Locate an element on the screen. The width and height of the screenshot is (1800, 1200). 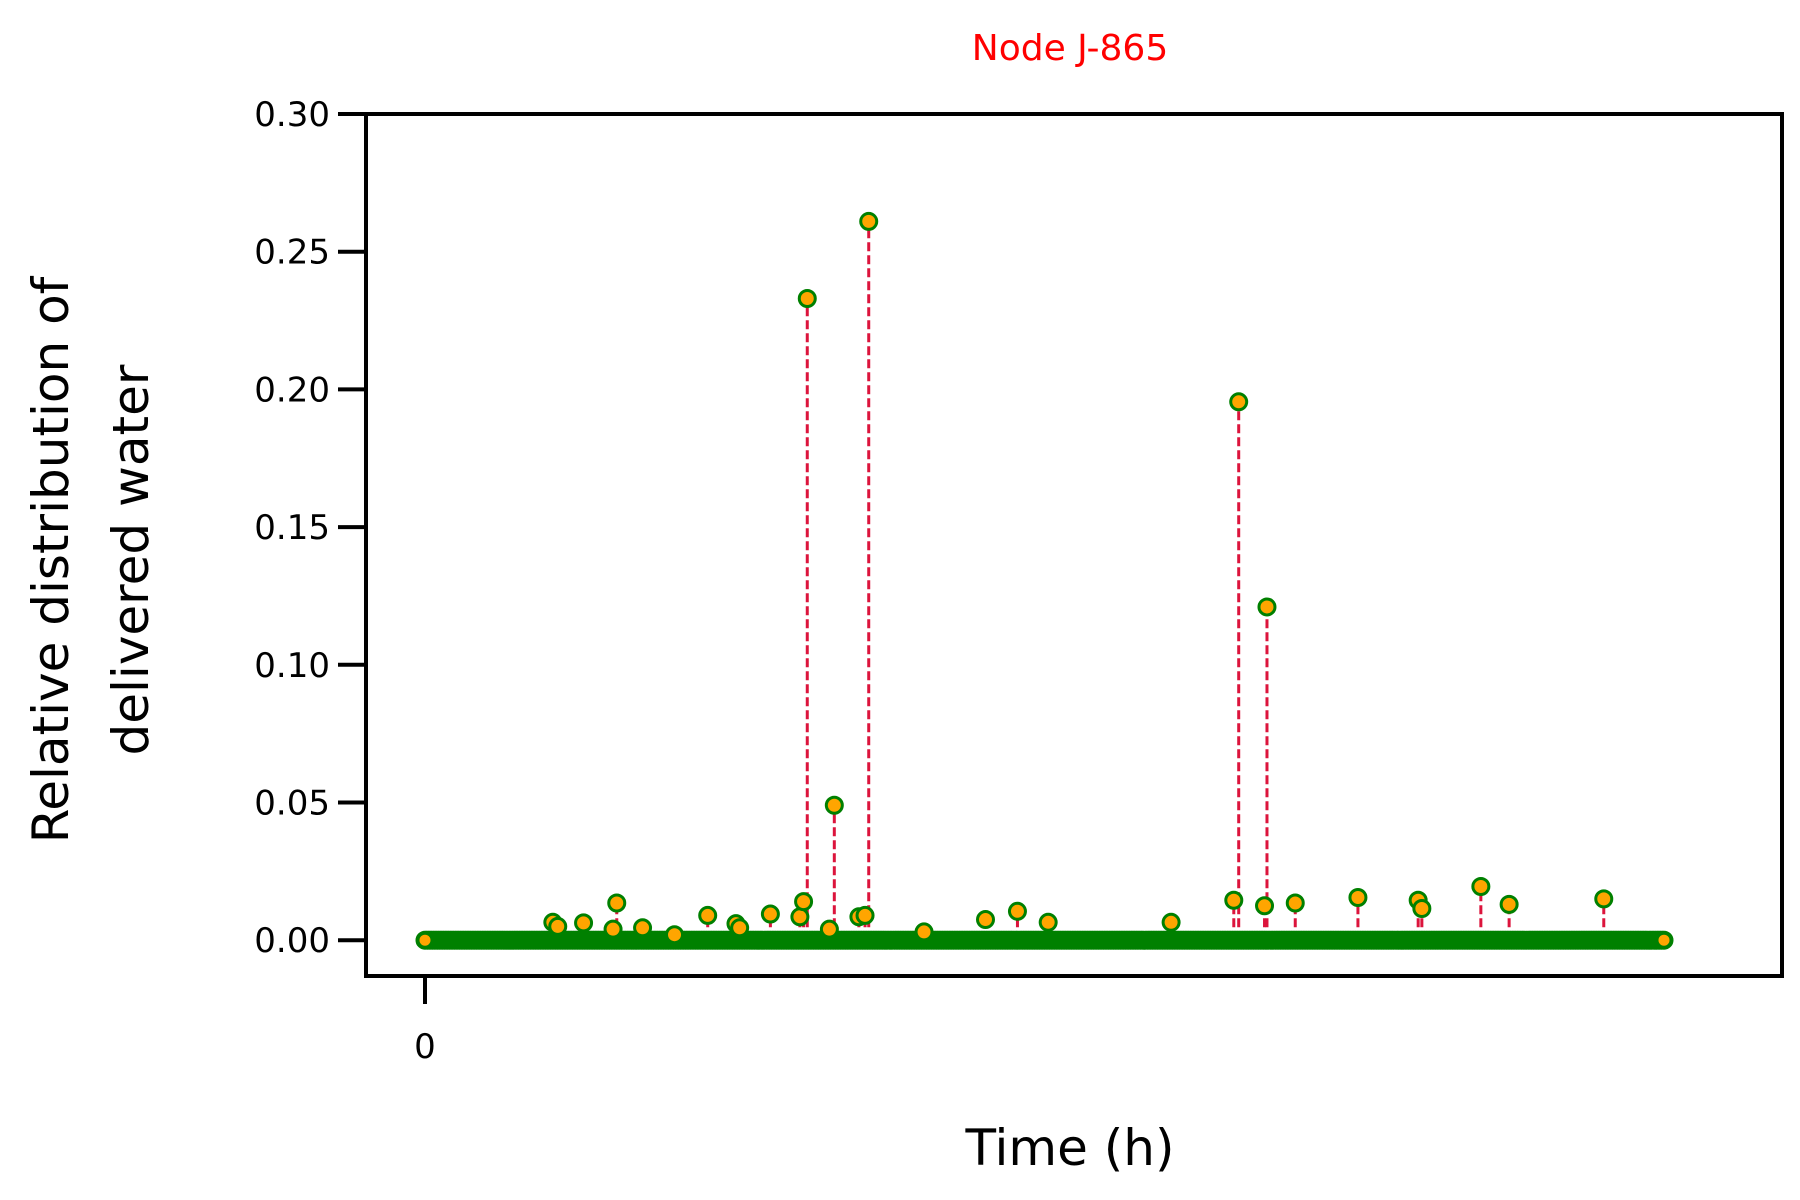
y-ticks: 0.00 0.05 0.10 0.15 0.20 0.25 0.30 is located at coordinates (310, 528).